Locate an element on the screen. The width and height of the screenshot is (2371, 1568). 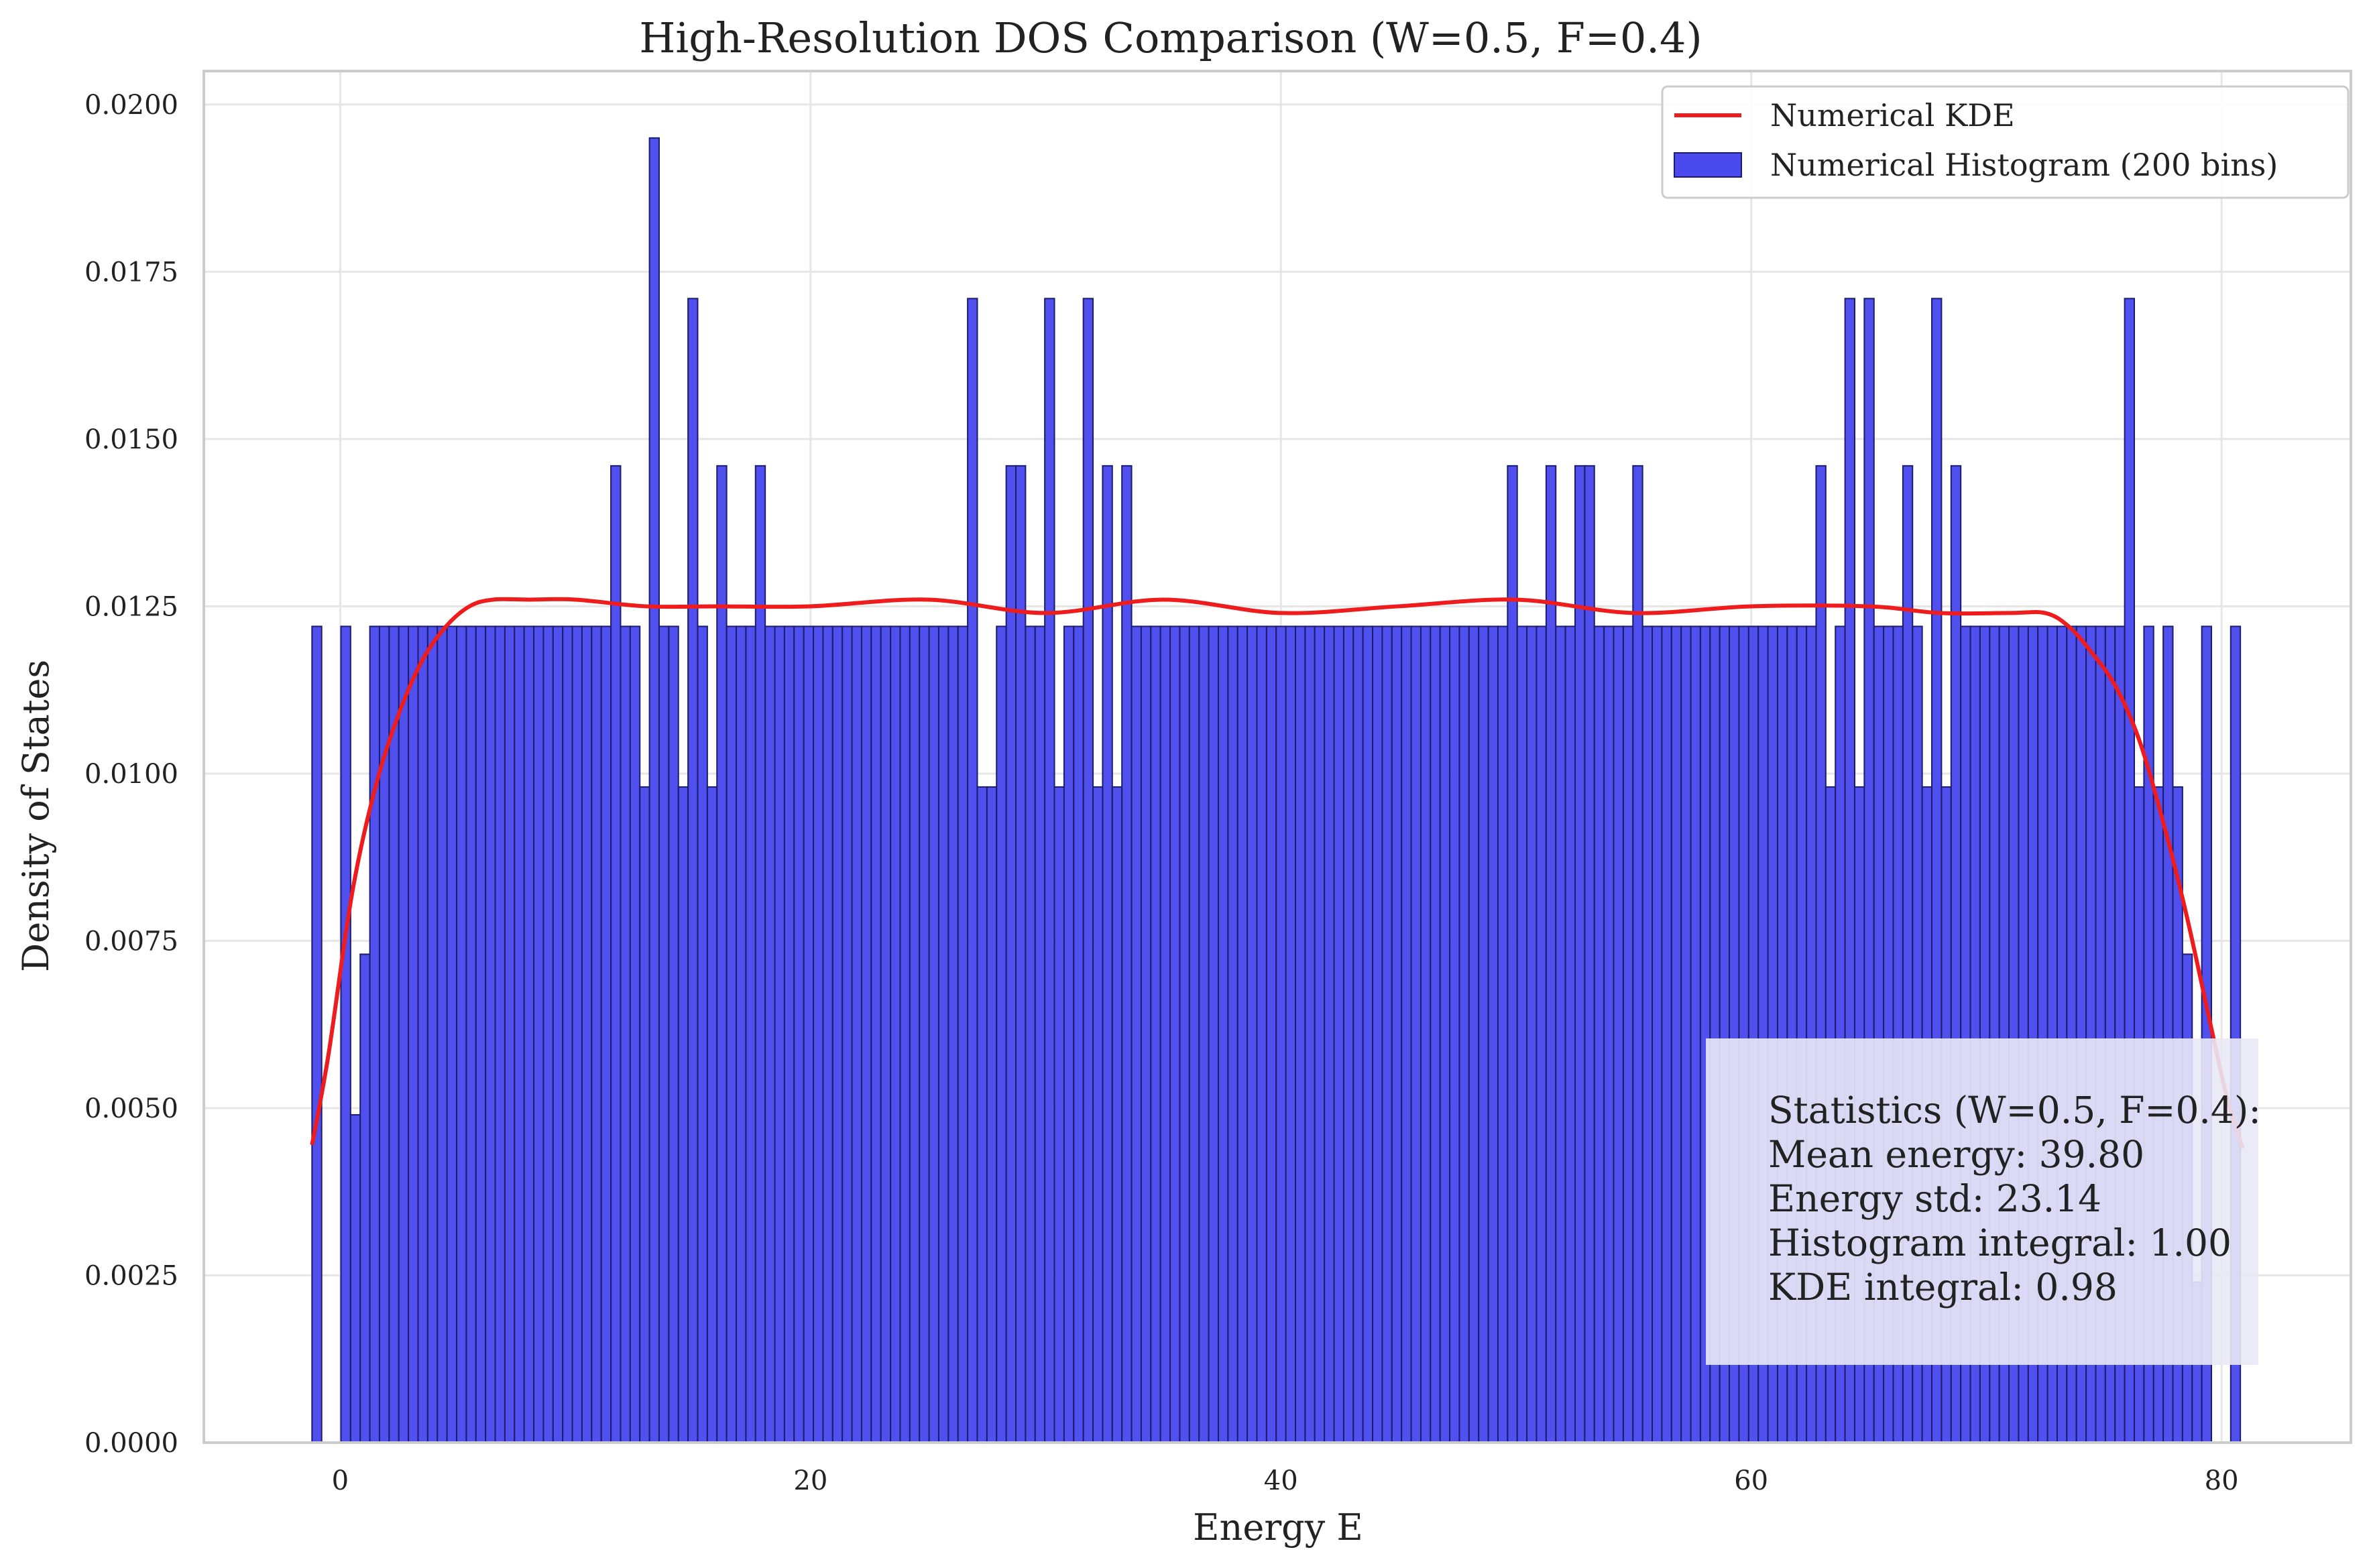
stats-kde-integral: KDE integral: 0.98 is located at coordinates (1943, 1288).